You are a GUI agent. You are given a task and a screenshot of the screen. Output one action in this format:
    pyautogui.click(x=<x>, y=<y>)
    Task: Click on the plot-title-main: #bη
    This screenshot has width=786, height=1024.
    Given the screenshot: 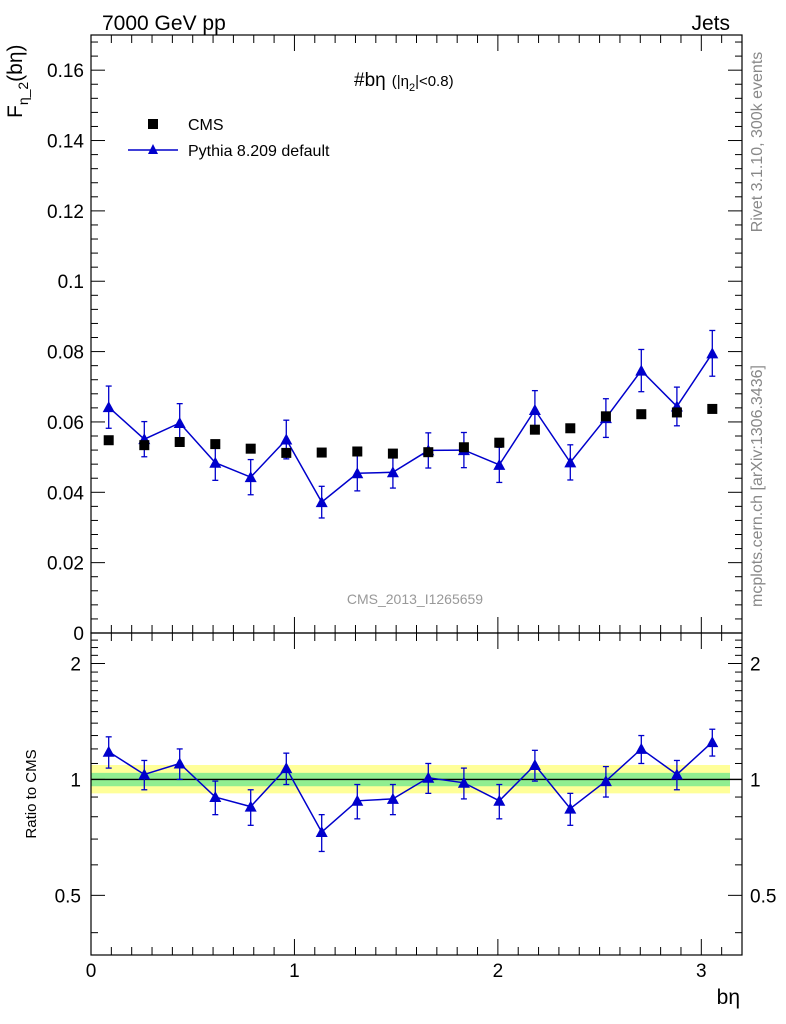 What is the action you would take?
    pyautogui.click(x=370, y=80)
    